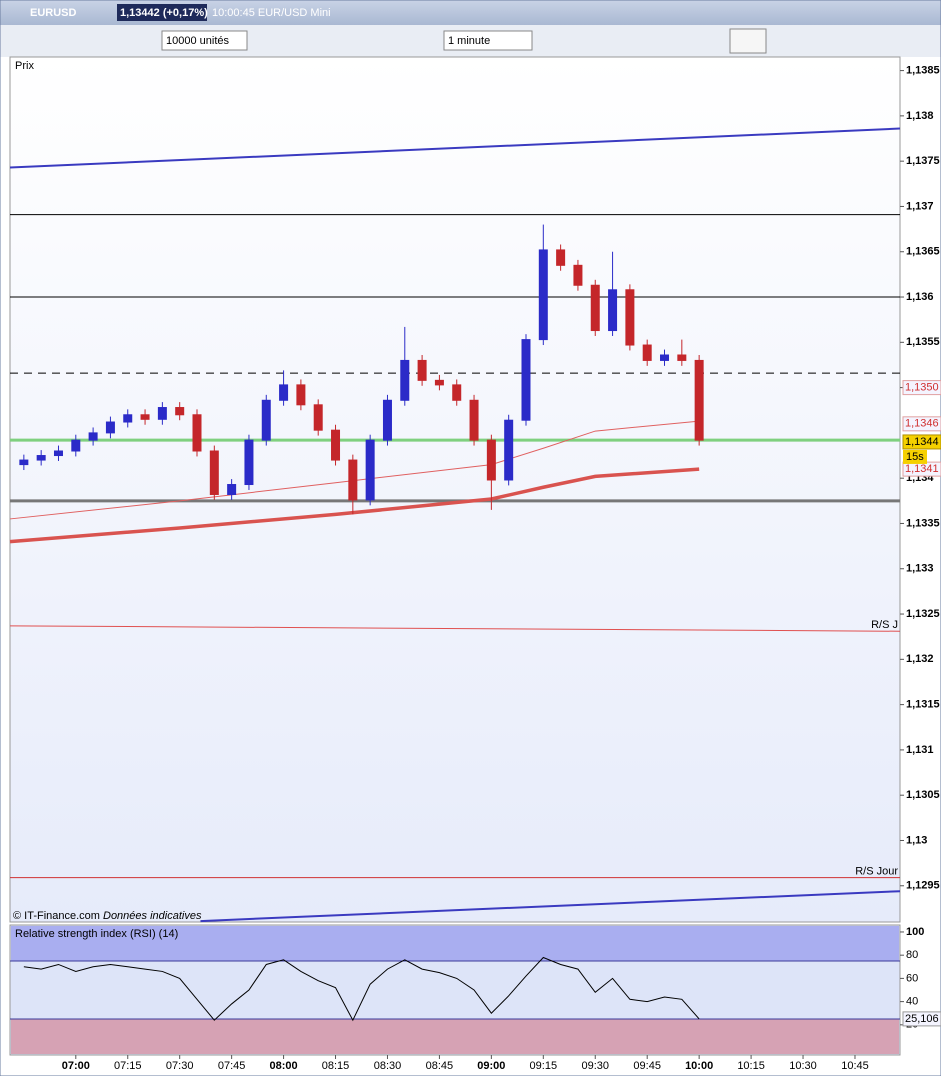 This screenshot has width=941, height=1081. Describe the element at coordinates (271, 13) in the screenshot. I see `info: 10:00:45 EUR/USD Mini` at that location.